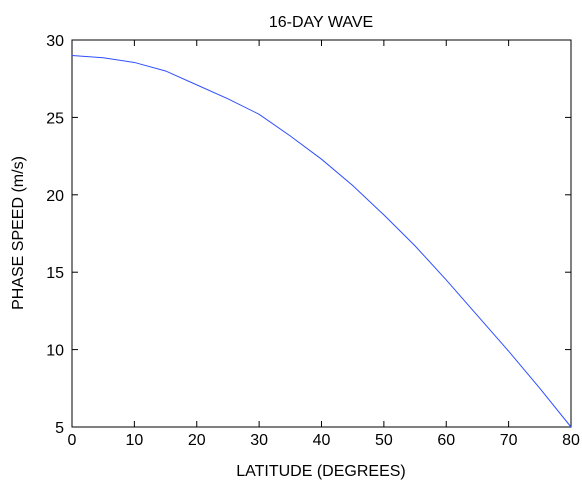  I want to click on y-tick-label: 10, so click(55, 351).